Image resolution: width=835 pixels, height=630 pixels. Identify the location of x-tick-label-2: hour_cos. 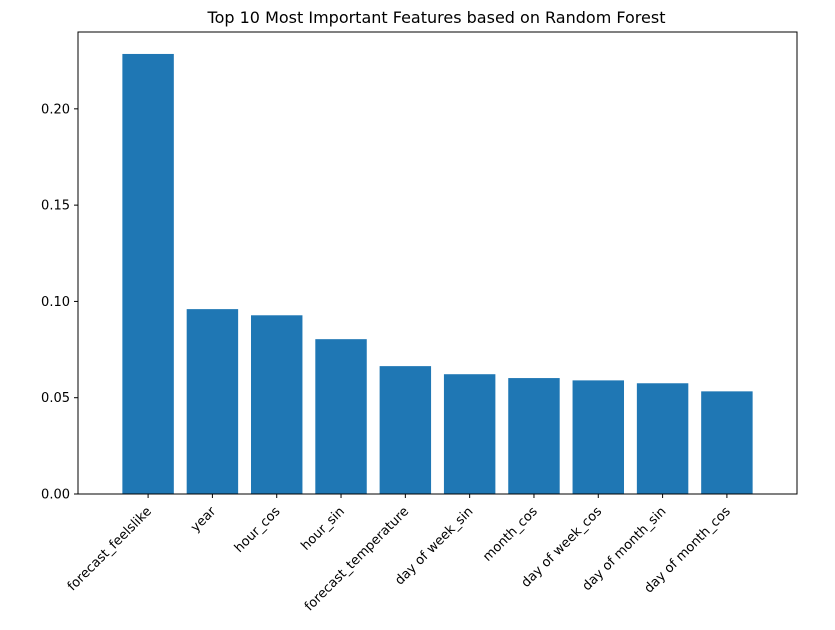
(258, 530).